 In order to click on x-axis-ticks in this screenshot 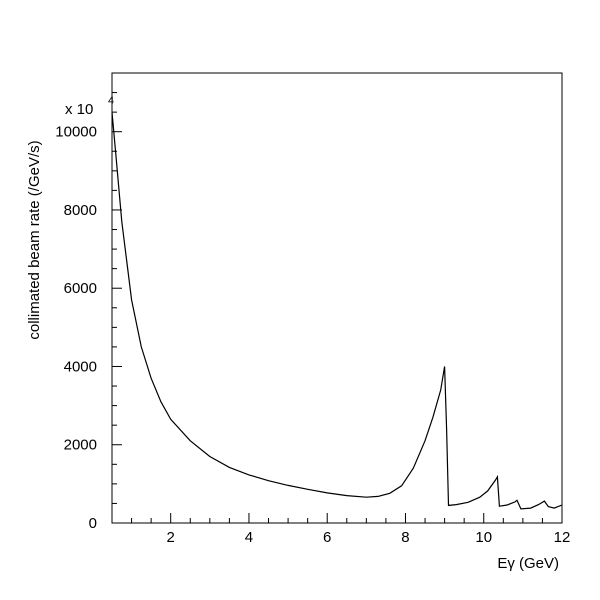, I will do `click(347, 518)`.